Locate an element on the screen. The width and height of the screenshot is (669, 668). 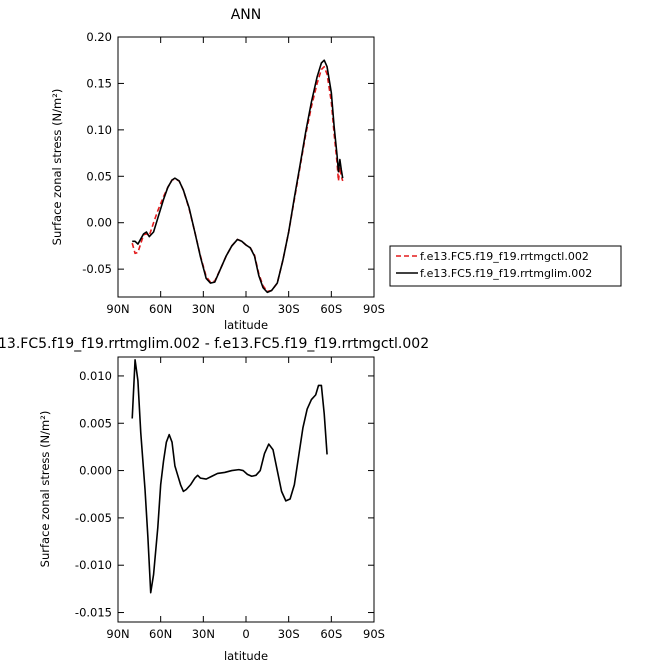
top-x-tick-label: 30N is located at coordinates (203, 309).